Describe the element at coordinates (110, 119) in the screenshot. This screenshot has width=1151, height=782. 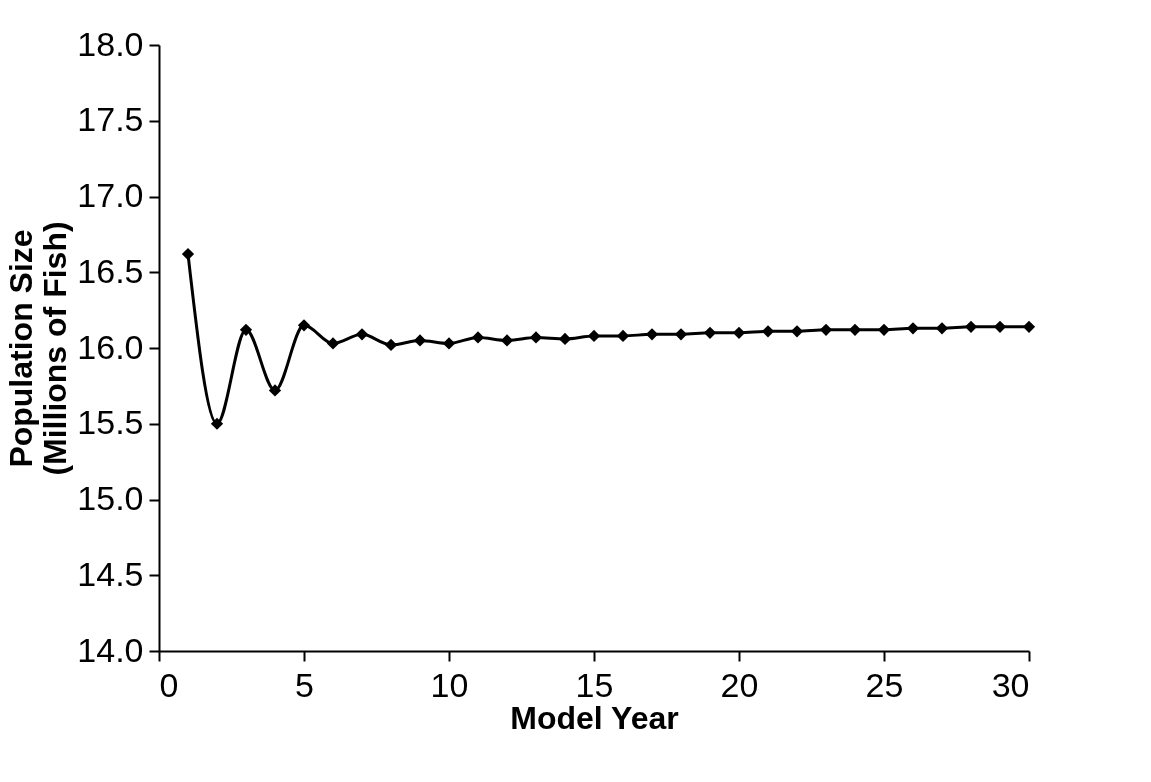
I see `y-tick-label: 17.5` at that location.